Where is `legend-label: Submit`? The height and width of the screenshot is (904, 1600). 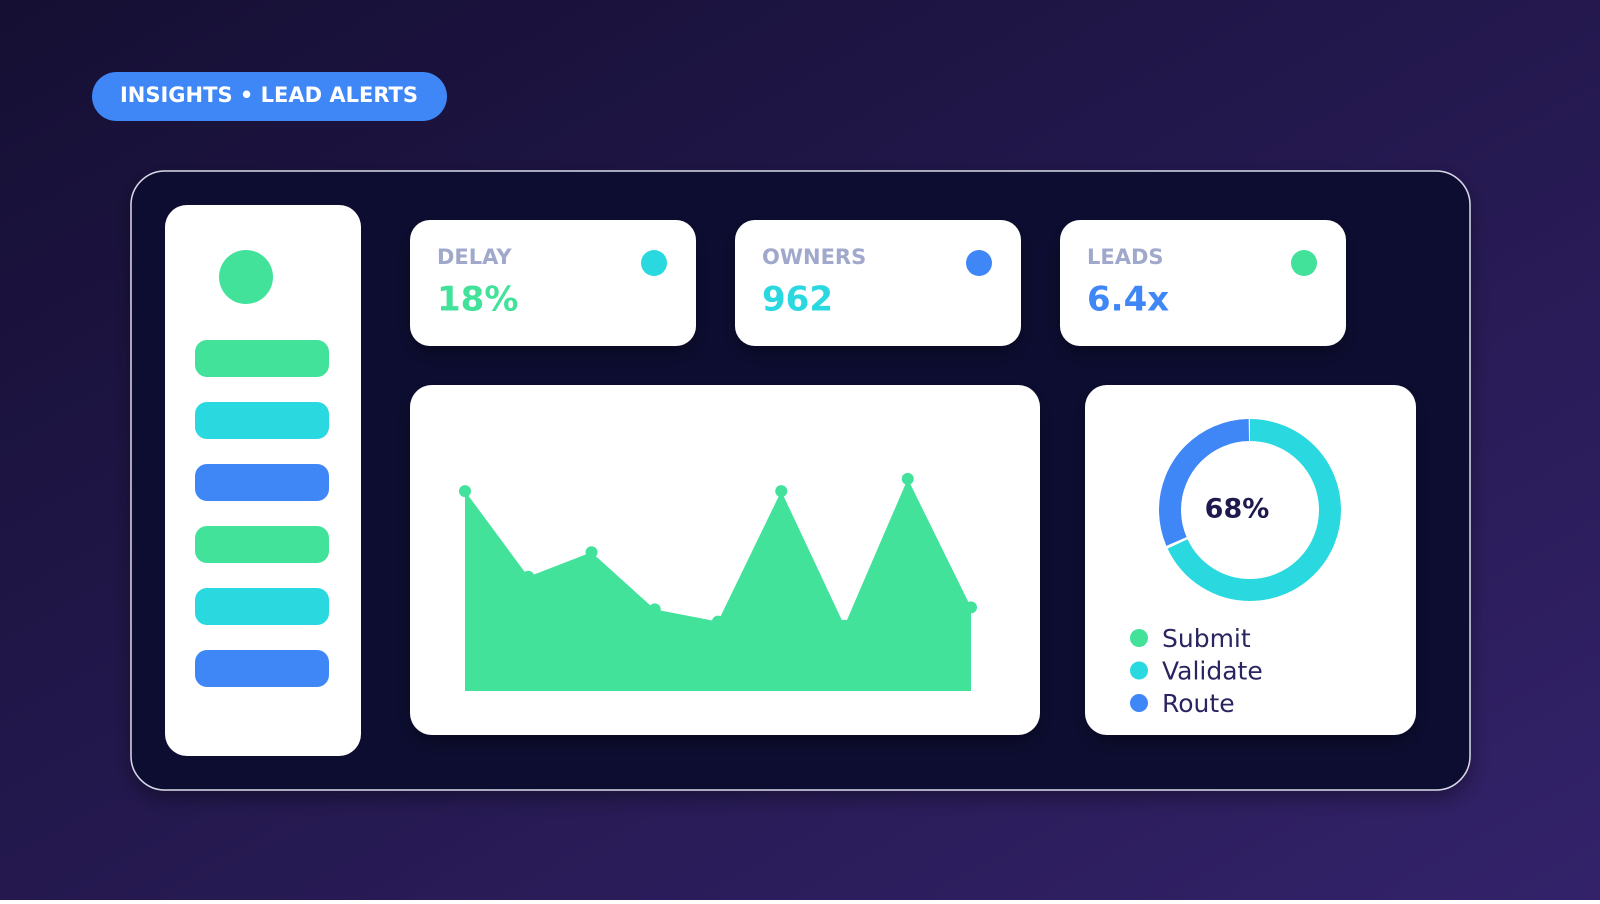
legend-label: Submit is located at coordinates (1206, 638).